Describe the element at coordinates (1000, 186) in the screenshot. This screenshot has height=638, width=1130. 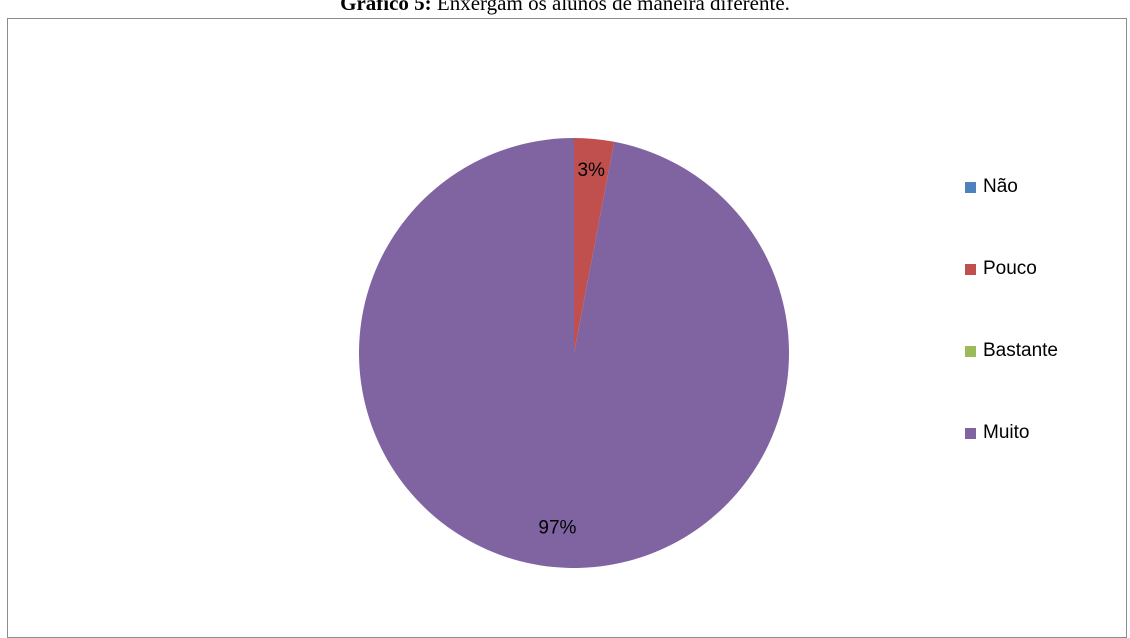
I see `legend-label-nao: Não` at that location.